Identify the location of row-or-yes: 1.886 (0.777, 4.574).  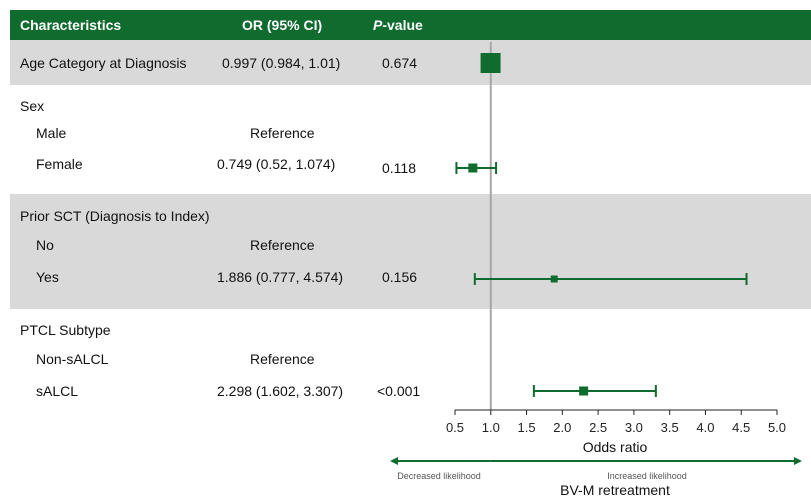
(280, 277).